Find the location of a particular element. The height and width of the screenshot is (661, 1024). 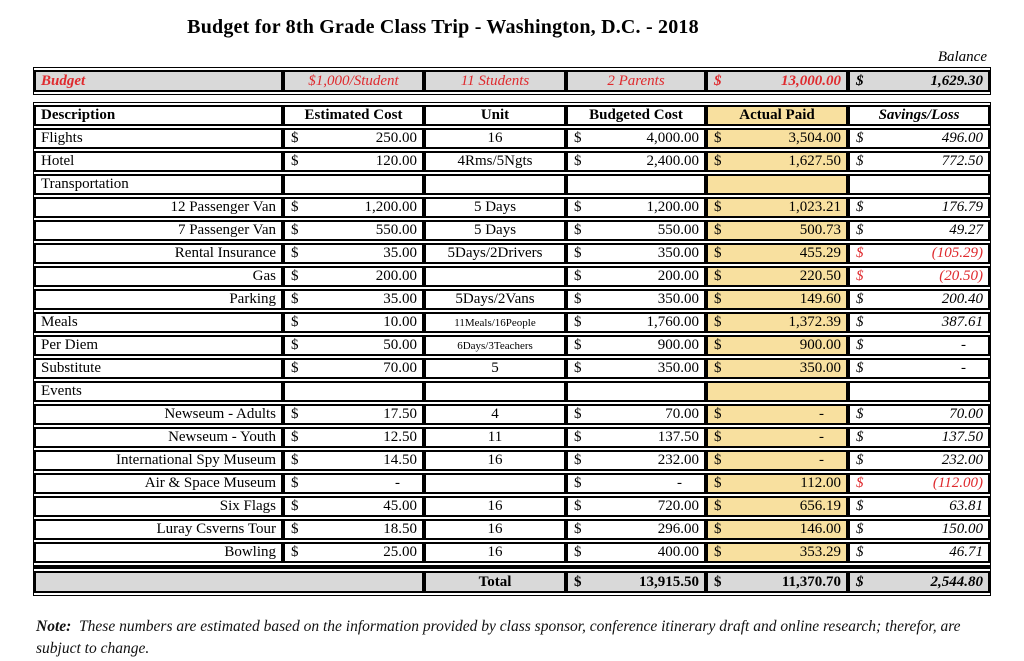

cell-unit: 4 is located at coordinates (495, 414).